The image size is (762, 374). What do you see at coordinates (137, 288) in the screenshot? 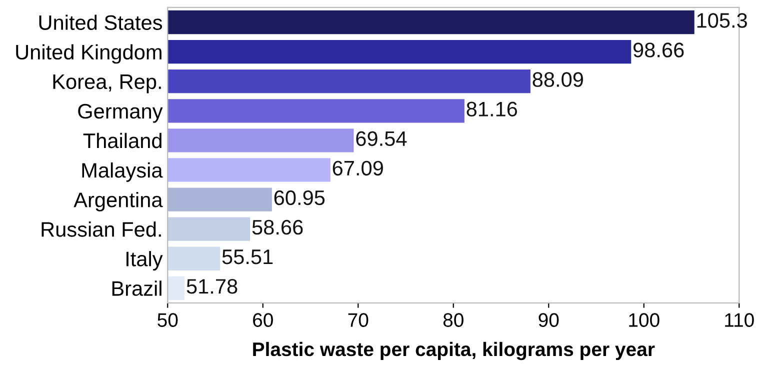
I see `y-tick-label: Brazil` at bounding box center [137, 288].